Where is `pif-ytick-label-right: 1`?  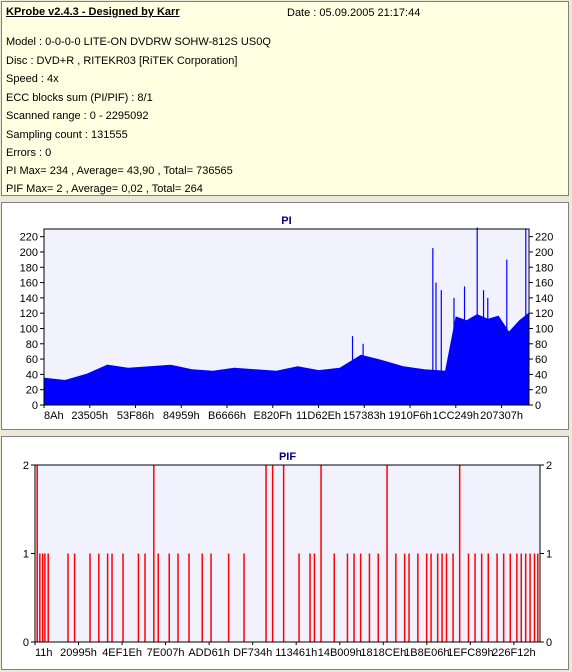 pif-ytick-label-right: 1 is located at coordinates (549, 555).